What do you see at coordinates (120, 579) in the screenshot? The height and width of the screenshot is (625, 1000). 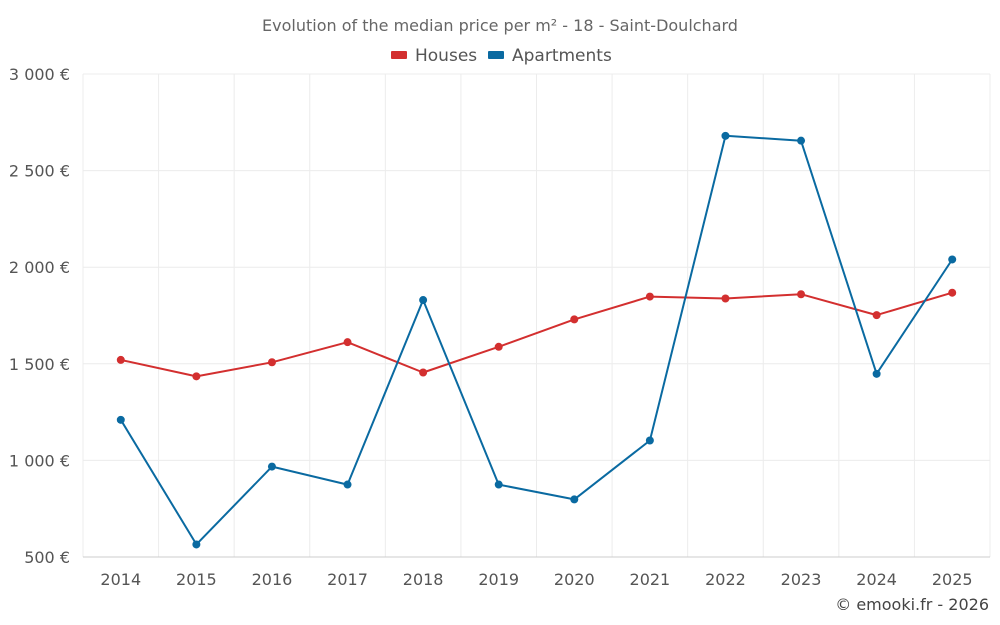 I see `x-tick-label: 2014` at bounding box center [120, 579].